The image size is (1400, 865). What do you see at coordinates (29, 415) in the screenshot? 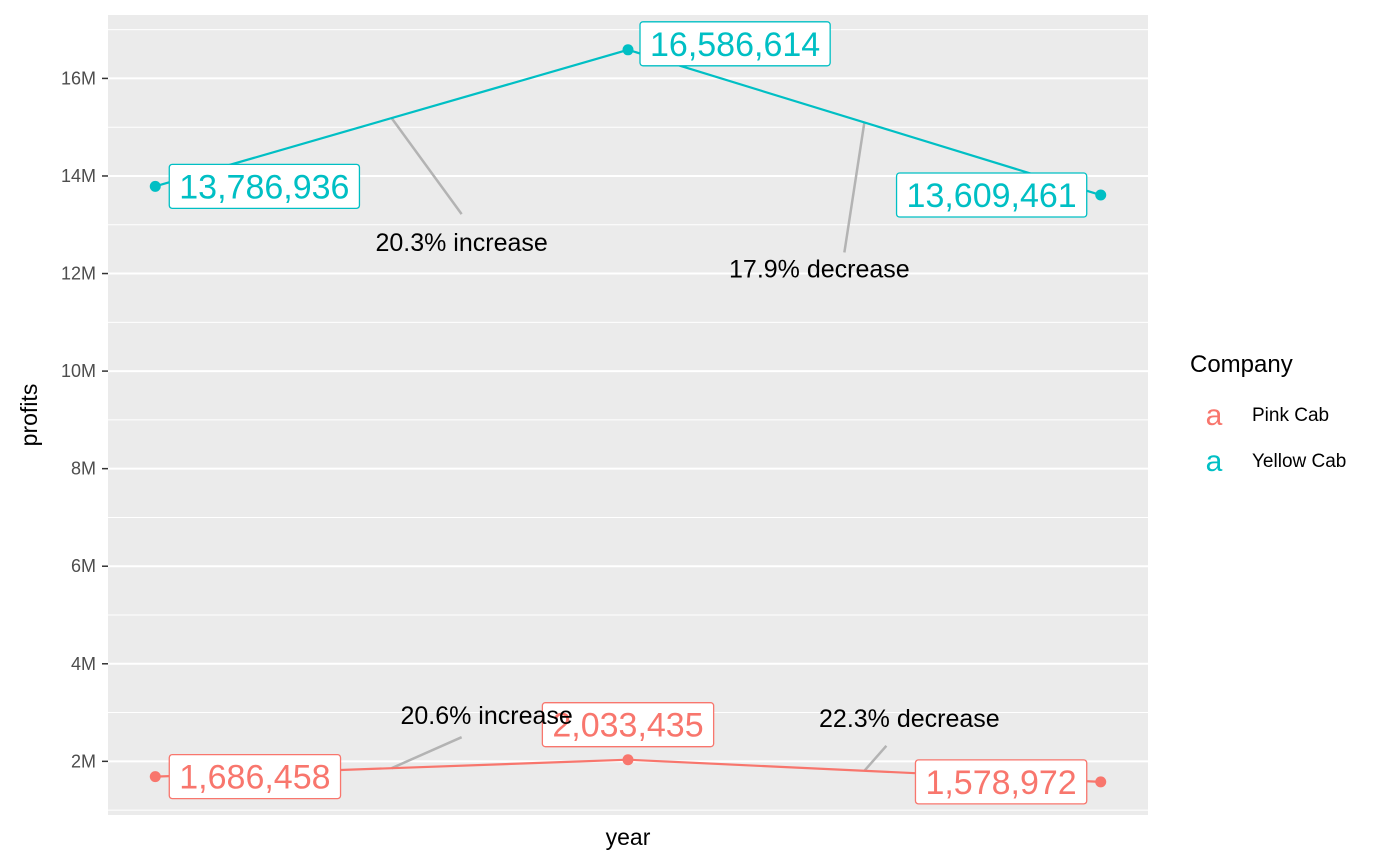
I see `y-axis-title: profits` at bounding box center [29, 415].